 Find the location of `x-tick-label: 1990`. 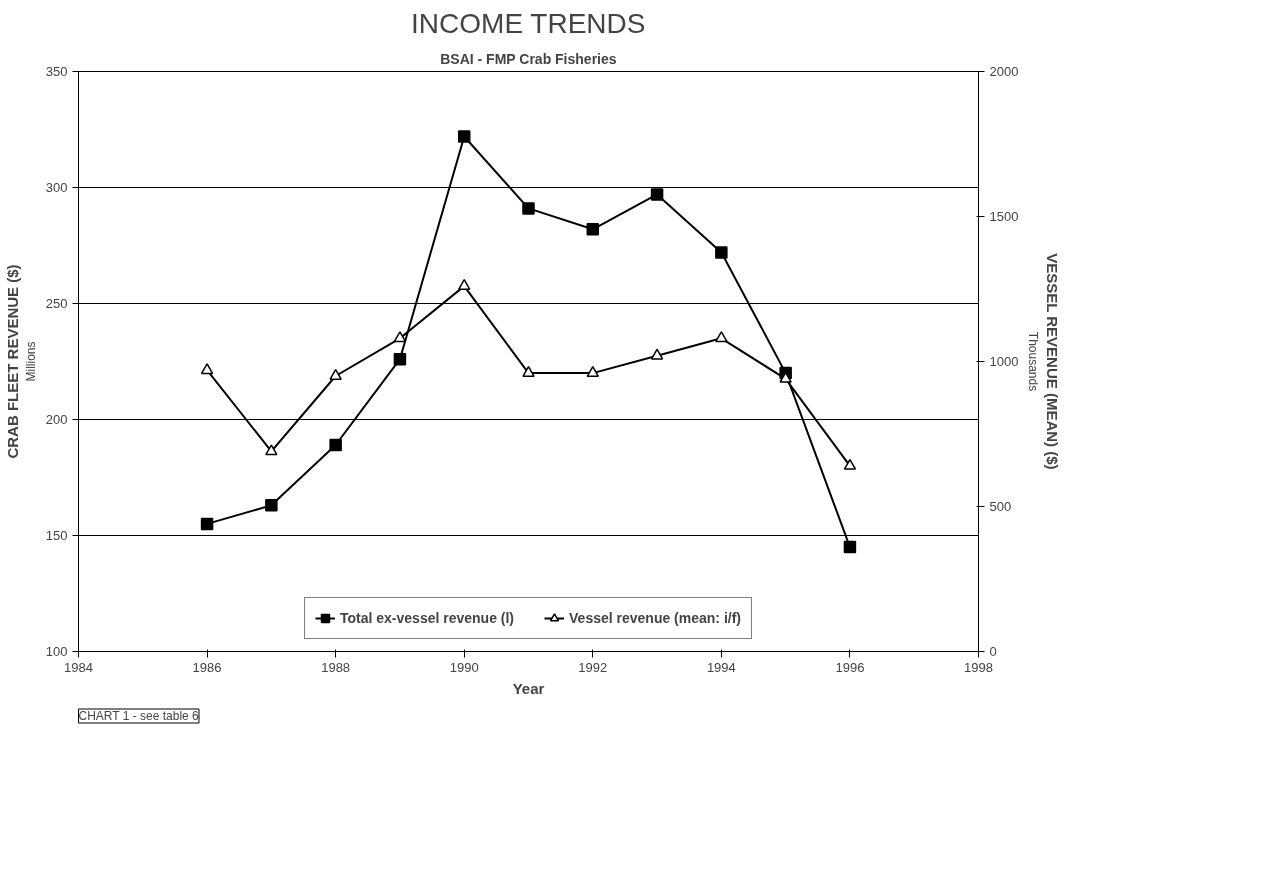

x-tick-label: 1990 is located at coordinates (464, 667).